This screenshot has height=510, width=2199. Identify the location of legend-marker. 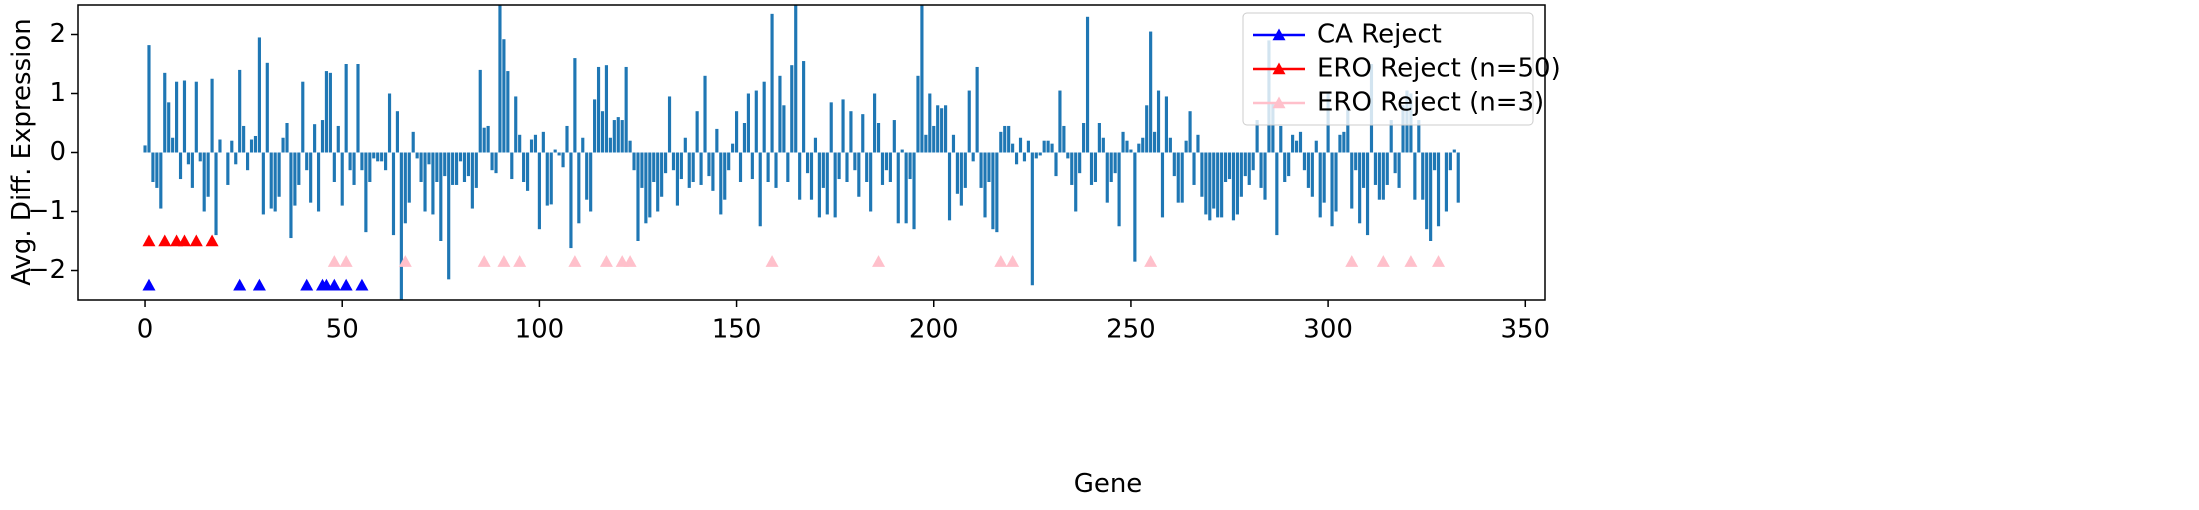
(1279, 68).